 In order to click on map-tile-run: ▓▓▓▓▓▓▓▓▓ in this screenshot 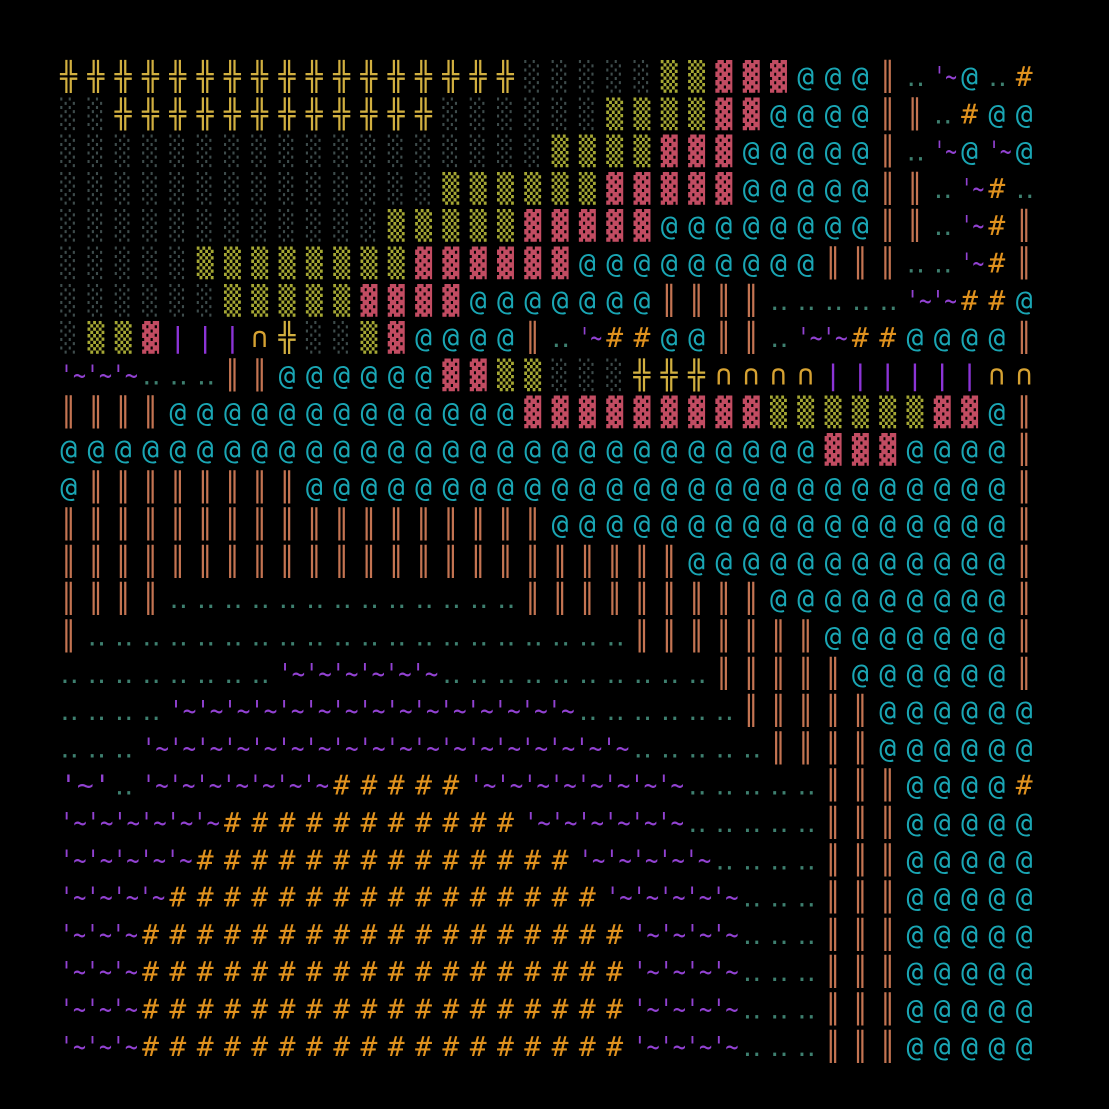, I will do `click(641, 412)`.